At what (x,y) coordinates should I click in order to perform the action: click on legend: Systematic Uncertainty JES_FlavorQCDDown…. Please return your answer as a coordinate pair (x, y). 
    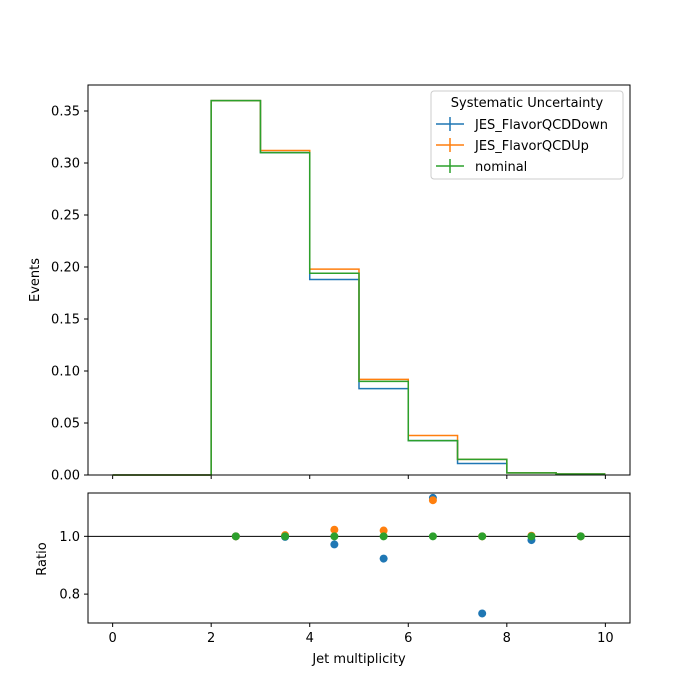
    Looking at the image, I should click on (527, 135).